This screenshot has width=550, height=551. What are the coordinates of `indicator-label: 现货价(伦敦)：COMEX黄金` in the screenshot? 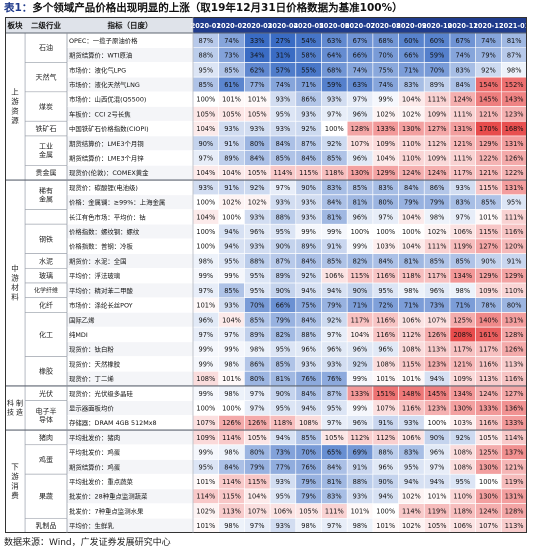 It's located at (109, 172).